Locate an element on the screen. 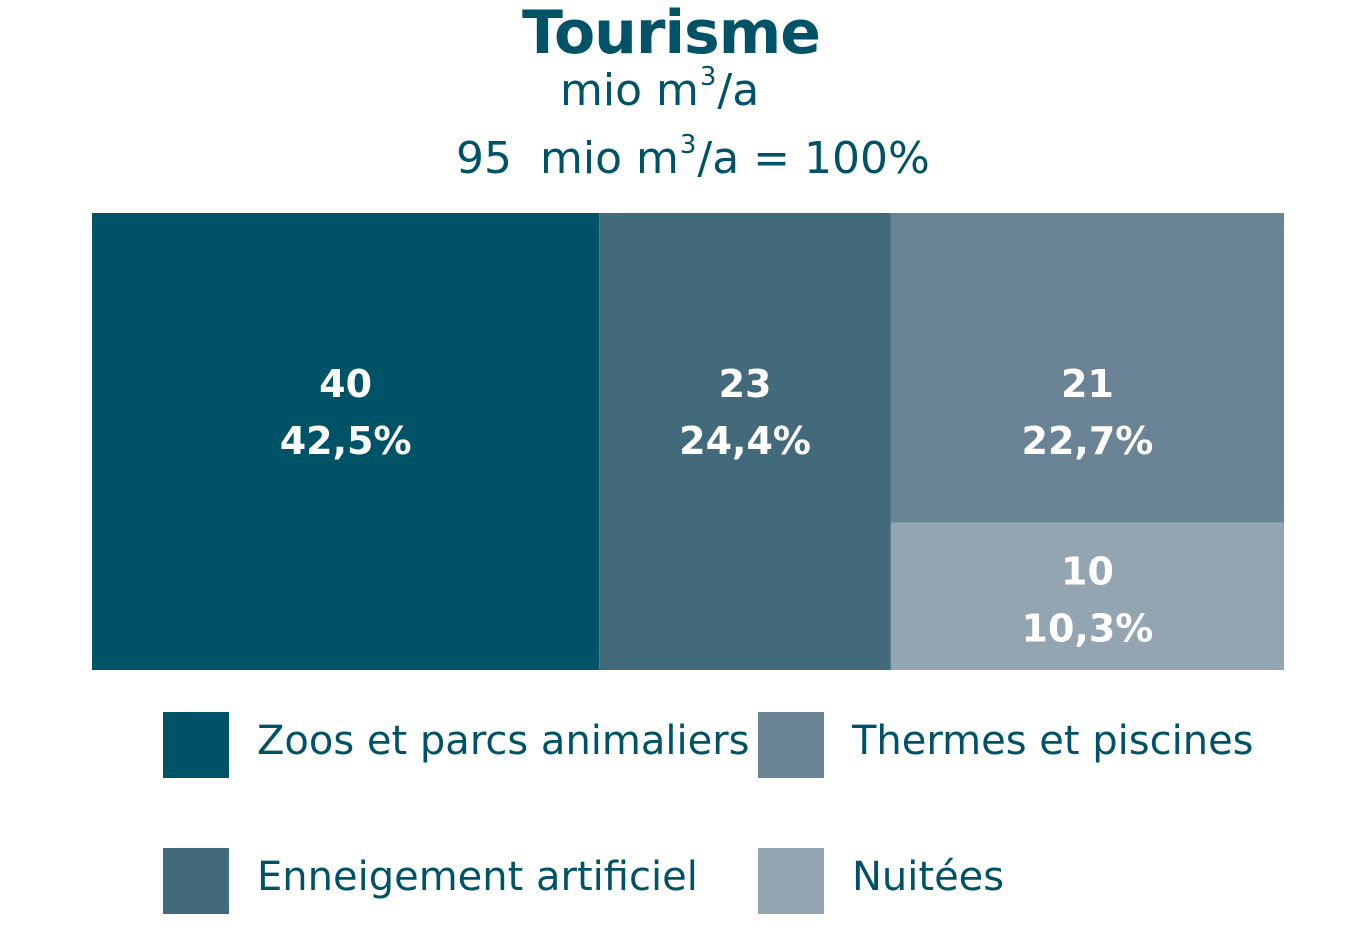 The width and height of the screenshot is (1366, 930). chart-unit: mio m3/a is located at coordinates (660, 93).